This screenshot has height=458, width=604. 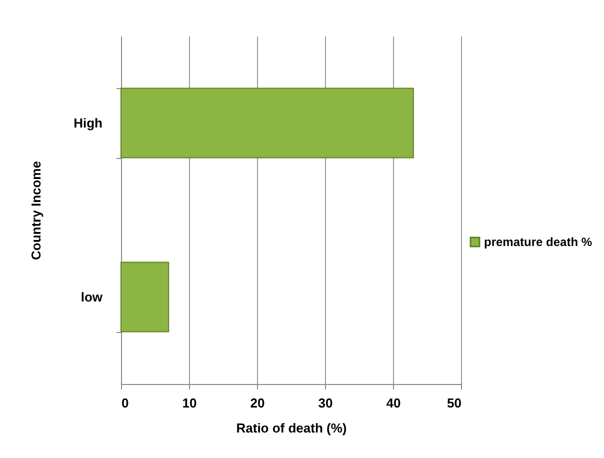 What do you see at coordinates (325, 403) in the screenshot?
I see `x-tick-label: 30` at bounding box center [325, 403].